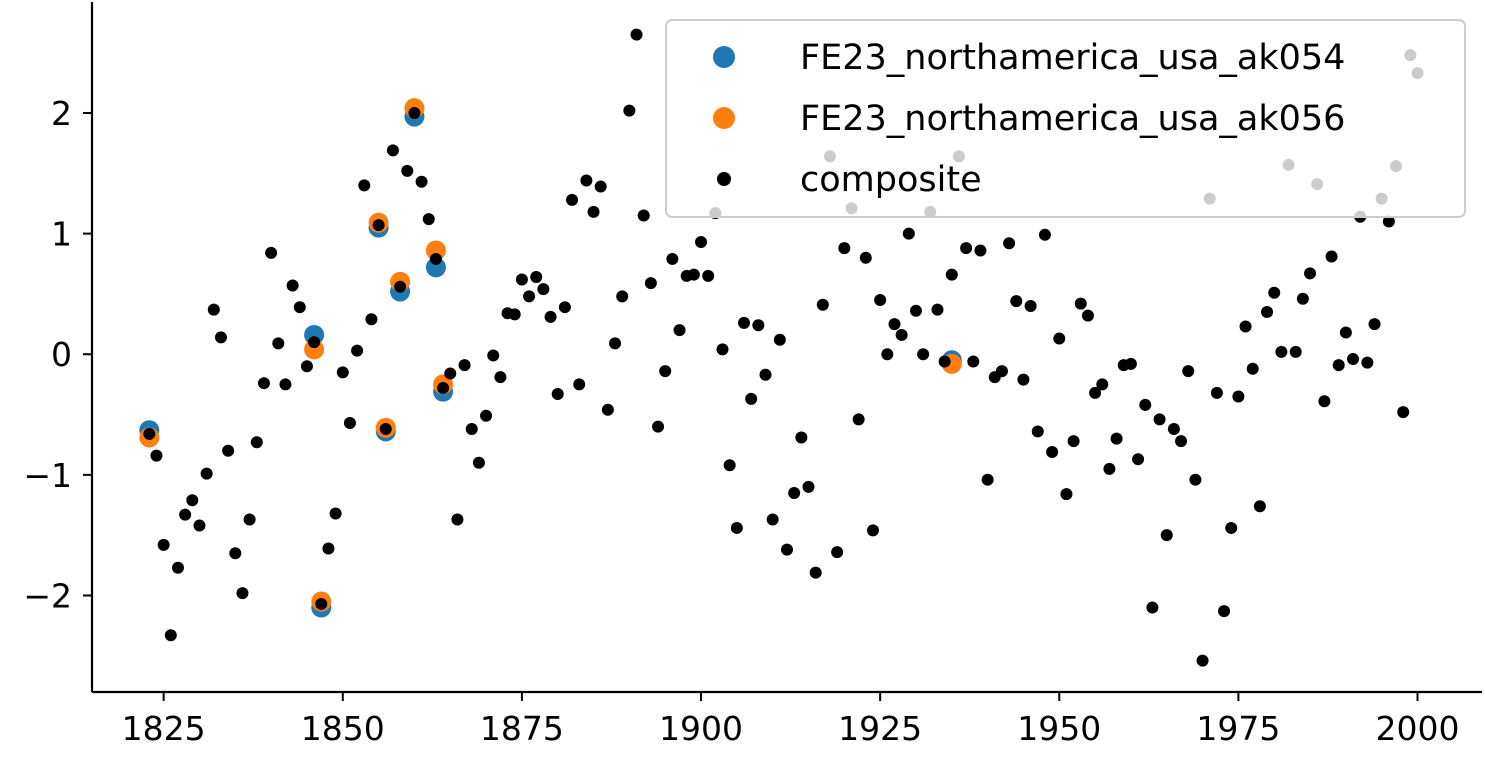 Image resolution: width=1485 pixels, height=762 pixels. Describe the element at coordinates (61, 234) in the screenshot. I see `y-tick-label: 1` at that location.